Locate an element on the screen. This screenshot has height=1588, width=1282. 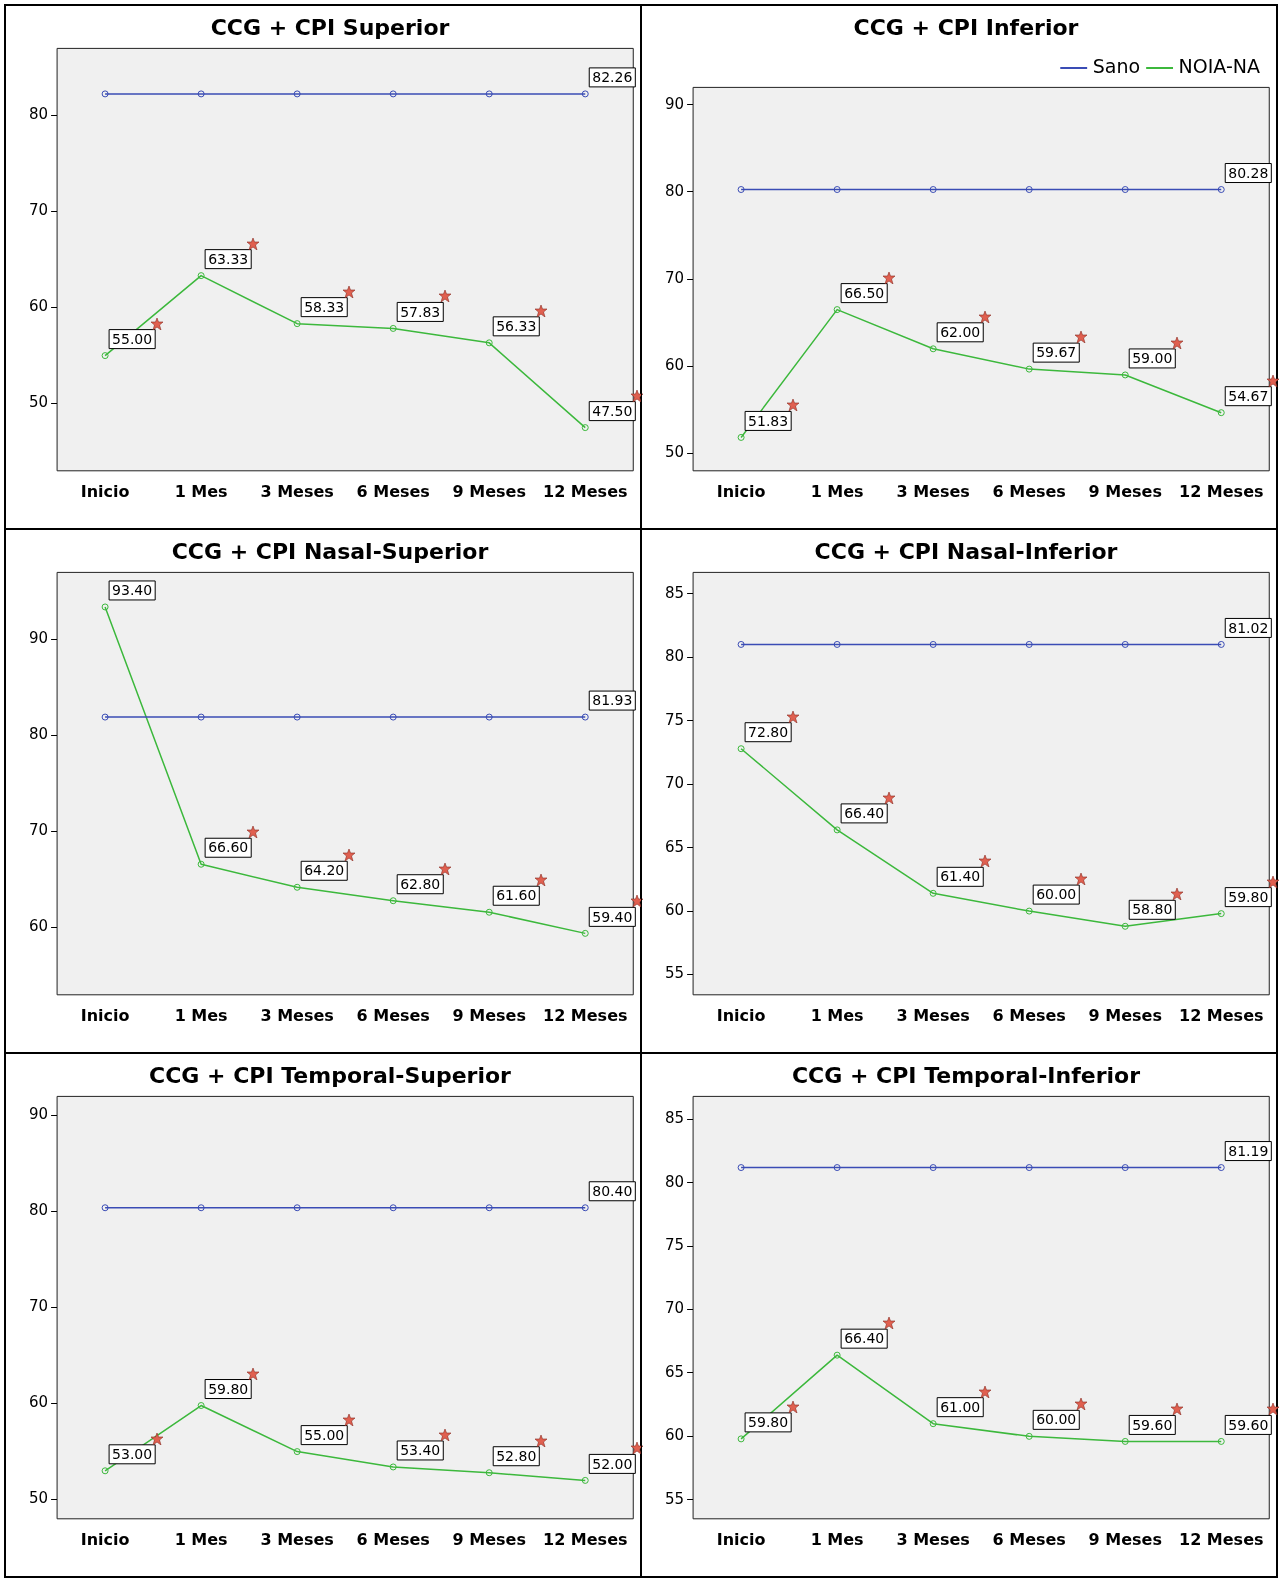
data-label: 62.80 is located at coordinates (420, 883).